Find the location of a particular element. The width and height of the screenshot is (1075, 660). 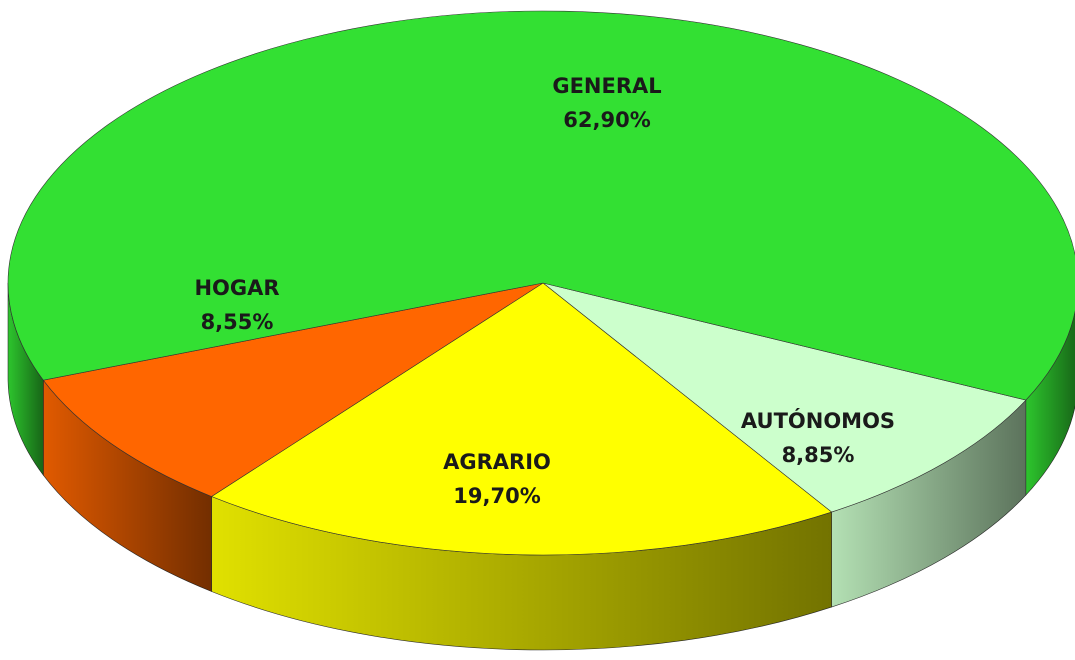

slice-label: AUTÓNOMOS is located at coordinates (818, 420).